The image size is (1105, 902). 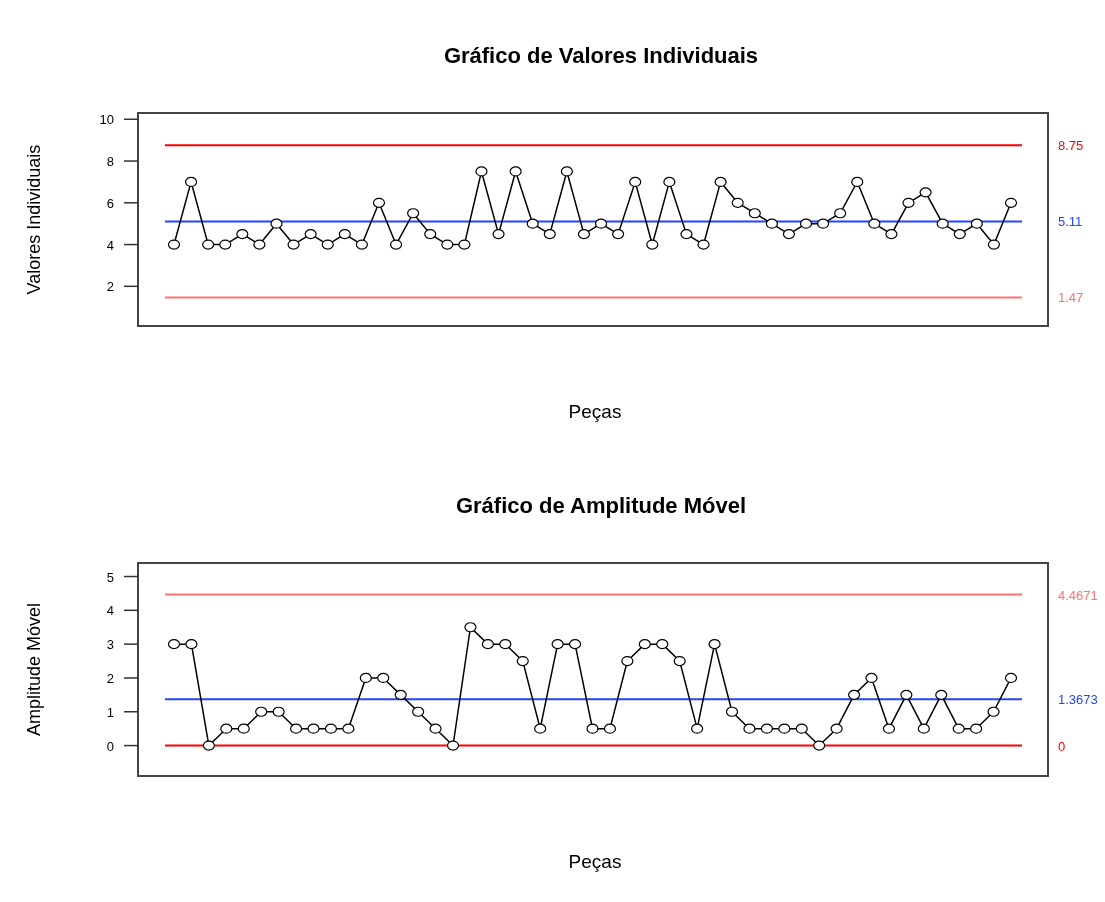 I want to click on y-tick-label: 6, so click(x=110, y=203).